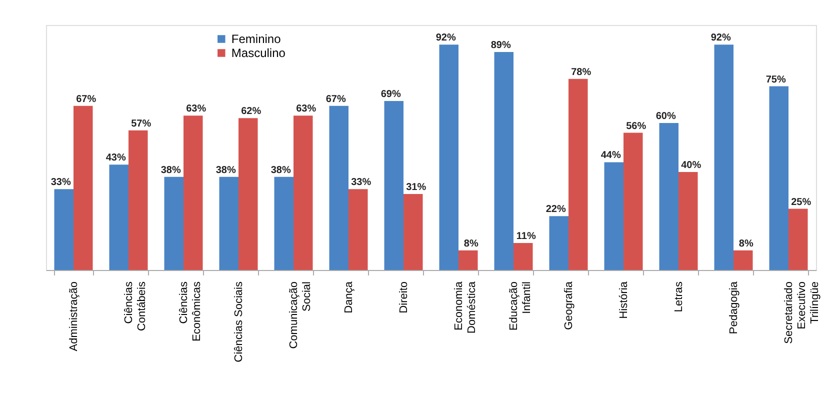  Describe the element at coordinates (141, 124) in the screenshot. I see `data-label: 57%` at that location.